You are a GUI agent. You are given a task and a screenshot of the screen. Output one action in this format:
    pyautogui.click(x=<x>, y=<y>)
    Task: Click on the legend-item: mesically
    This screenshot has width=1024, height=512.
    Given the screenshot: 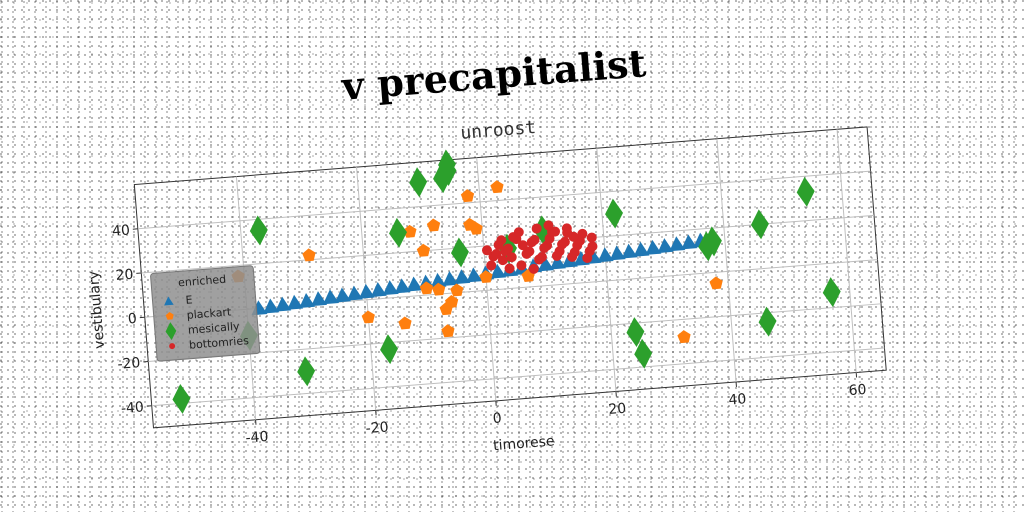 What is the action you would take?
    pyautogui.click(x=202, y=330)
    